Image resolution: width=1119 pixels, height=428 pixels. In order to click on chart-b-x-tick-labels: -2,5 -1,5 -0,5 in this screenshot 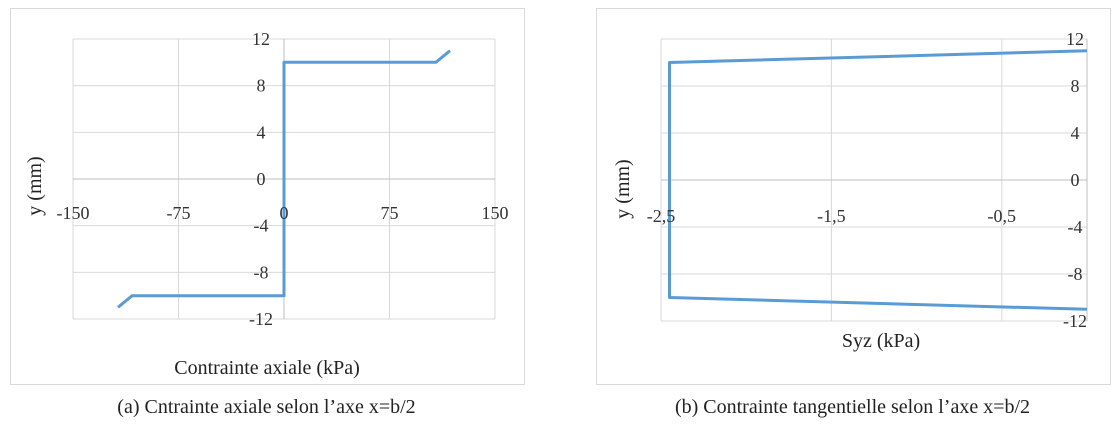, I will do `click(831, 216)`.